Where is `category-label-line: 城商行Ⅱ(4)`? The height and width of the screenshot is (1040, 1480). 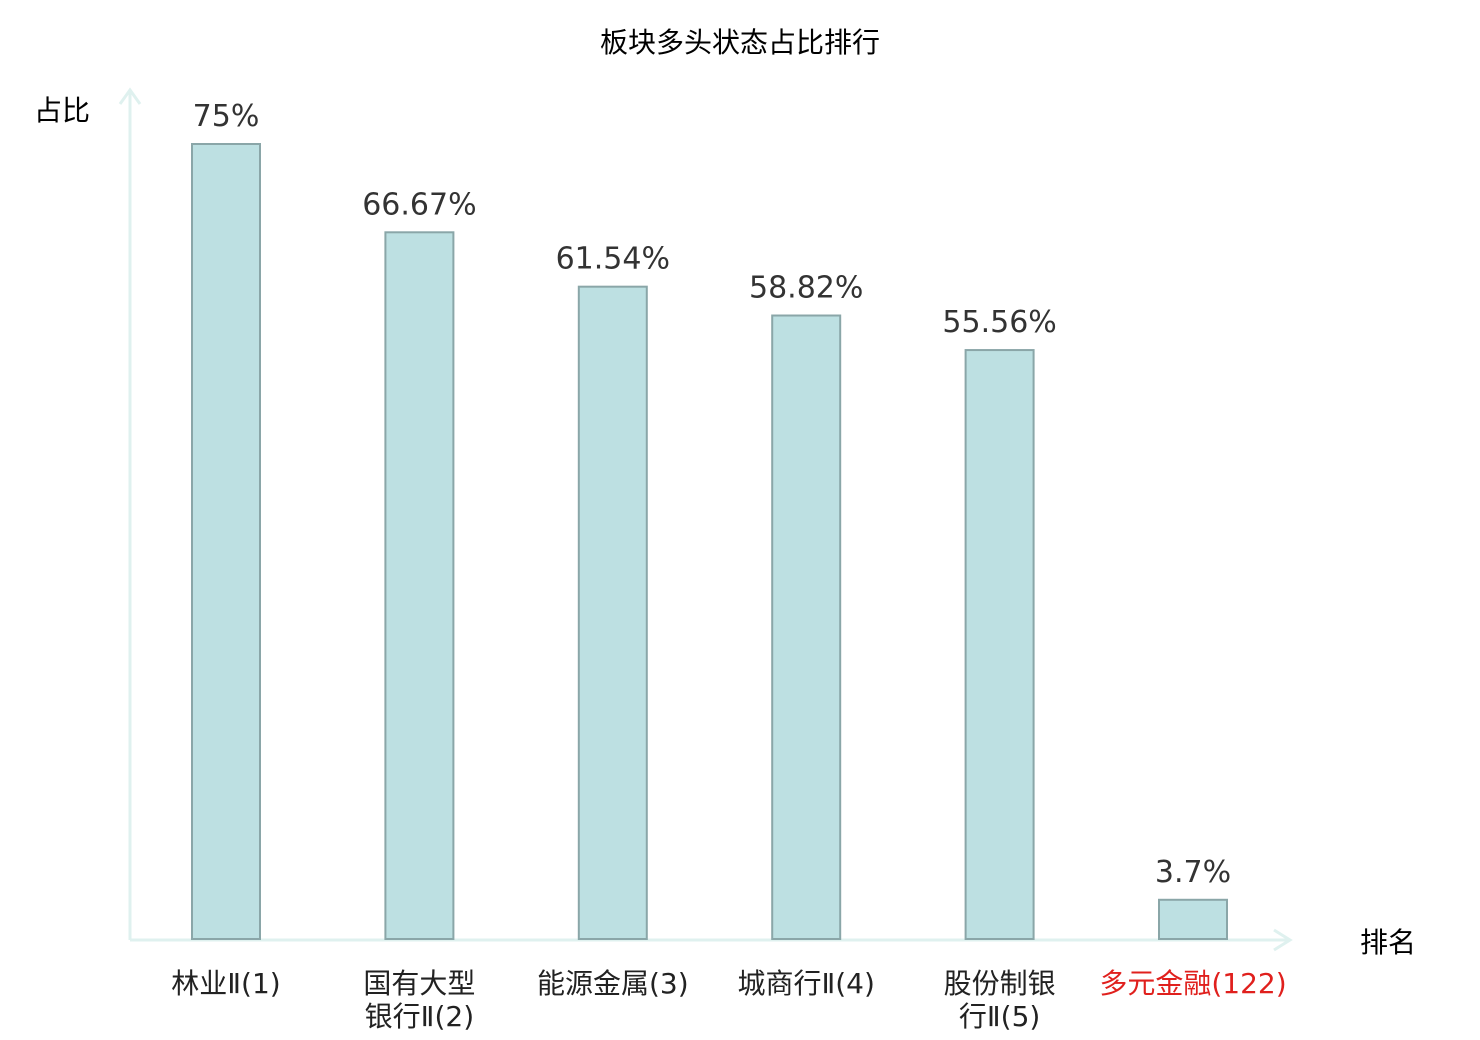 category-label-line: 城商行Ⅱ(4) is located at coordinates (805, 983).